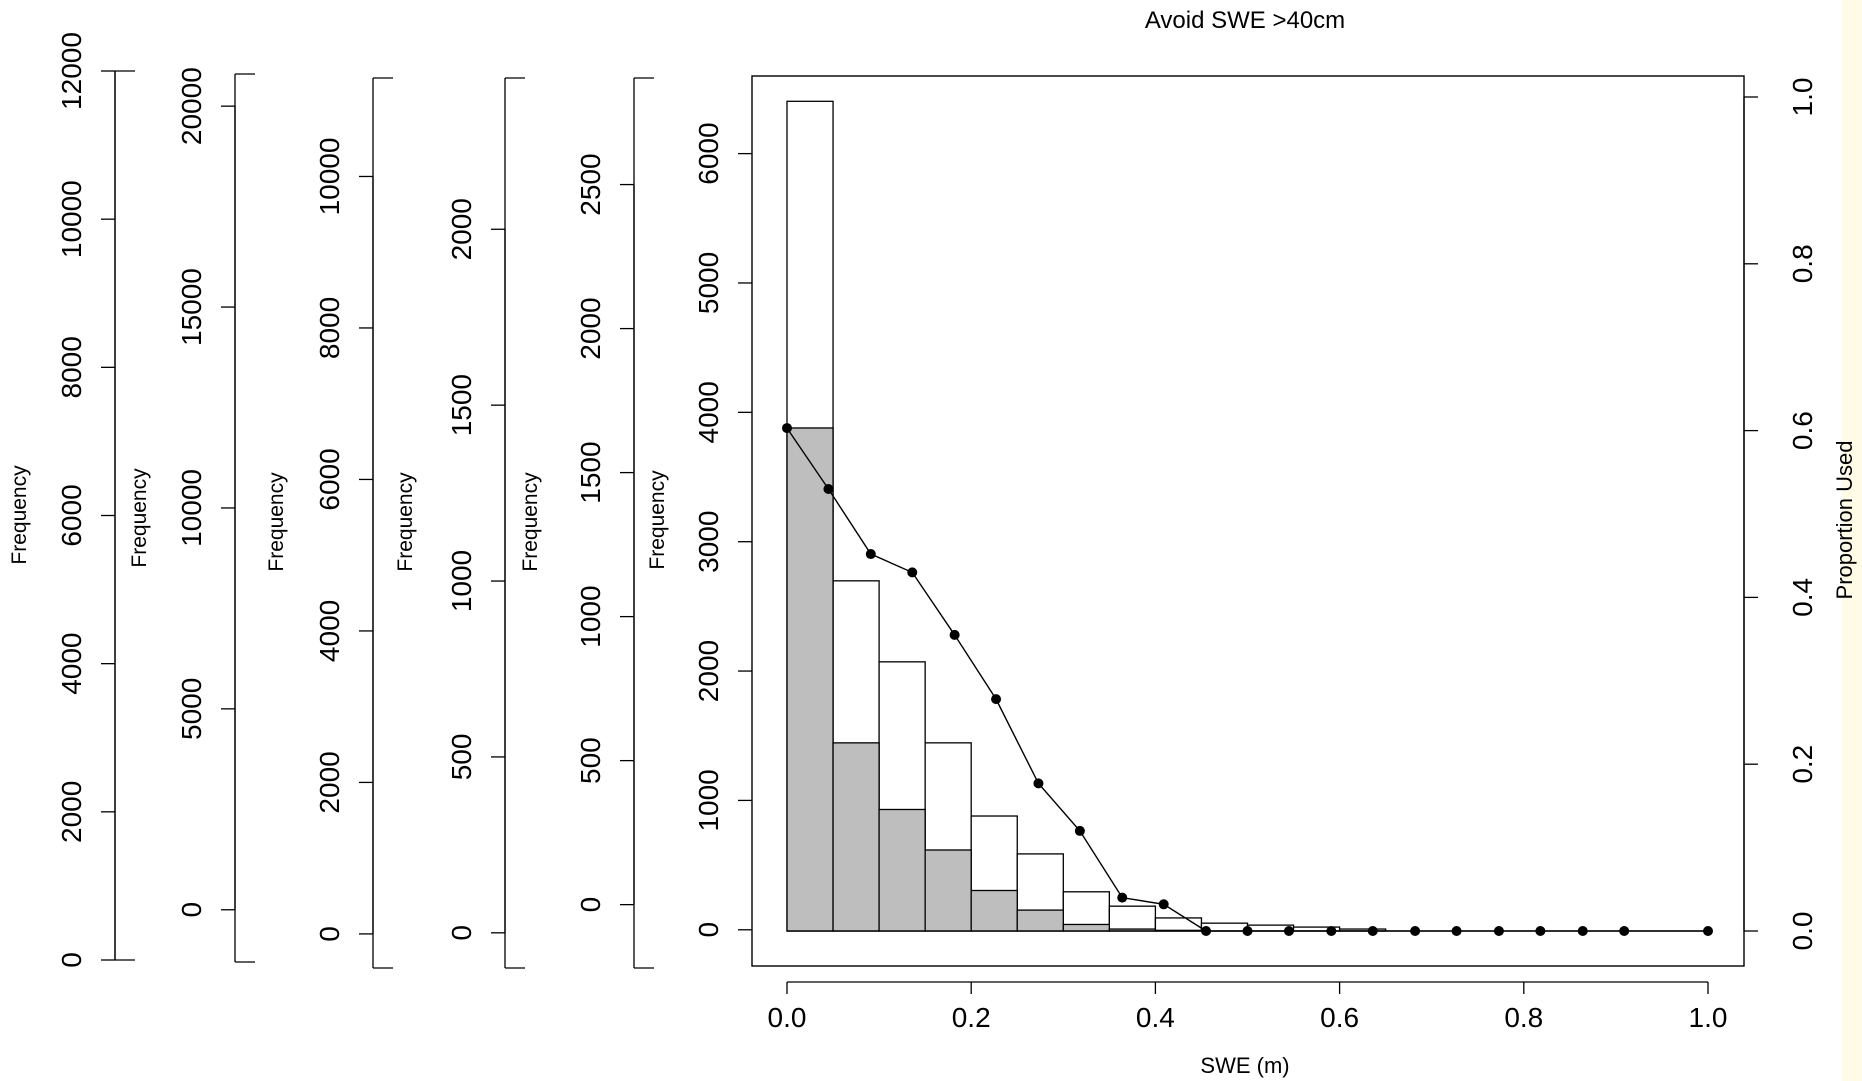  What do you see at coordinates (1802, 97) in the screenshot?
I see `right-tick-label: 1.0` at bounding box center [1802, 97].